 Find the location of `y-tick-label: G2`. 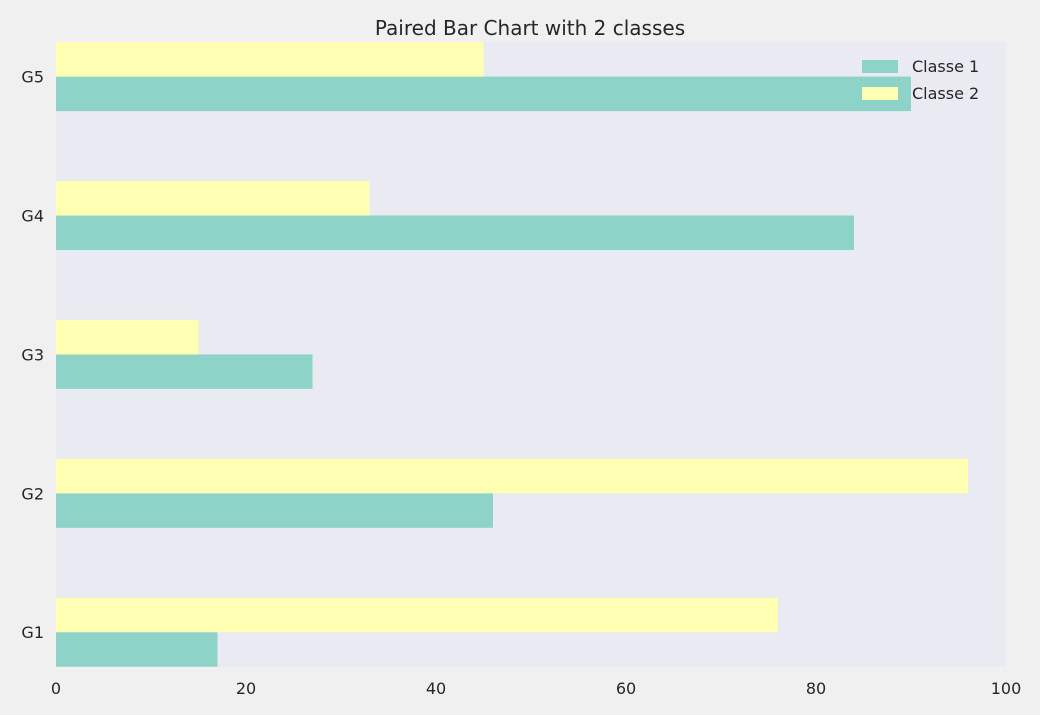

y-tick-label: G2 is located at coordinates (32, 493).